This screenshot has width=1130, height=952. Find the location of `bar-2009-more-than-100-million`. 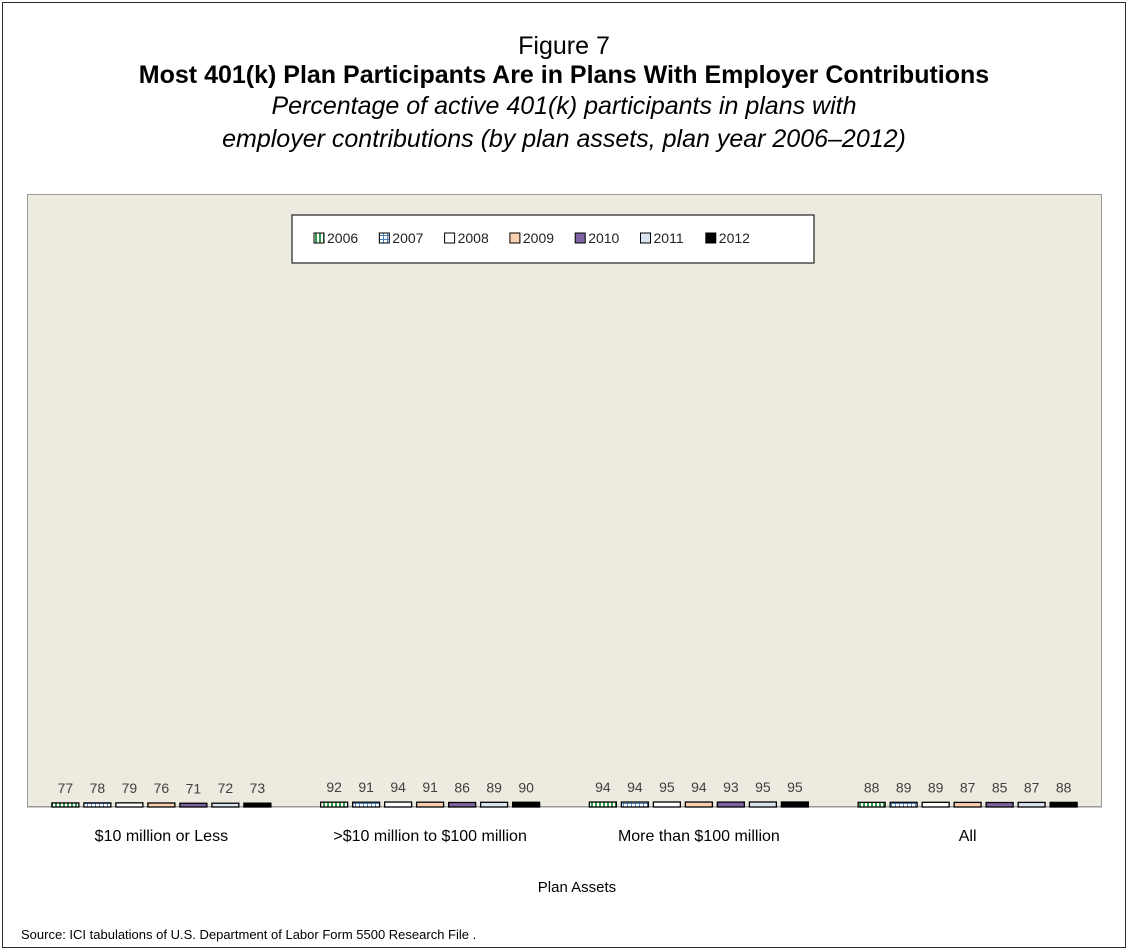

bar-2009-more-than-100-million is located at coordinates (699, 804).